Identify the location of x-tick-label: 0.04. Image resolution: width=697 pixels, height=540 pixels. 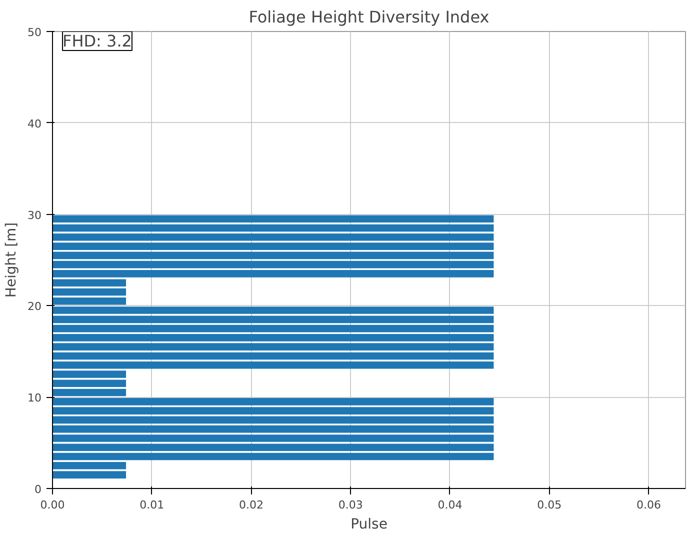
(450, 505).